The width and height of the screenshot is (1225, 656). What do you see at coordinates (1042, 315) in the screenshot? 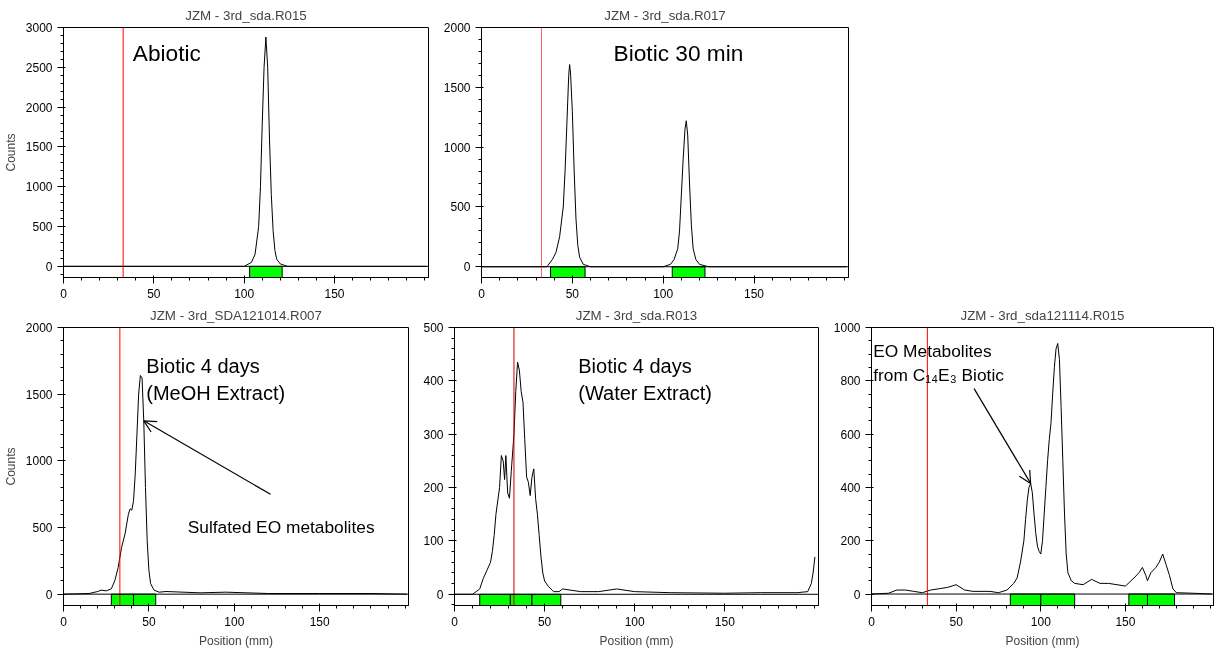
I see `chart-title: JZM - 3rd_sda121114.R015` at bounding box center [1042, 315].